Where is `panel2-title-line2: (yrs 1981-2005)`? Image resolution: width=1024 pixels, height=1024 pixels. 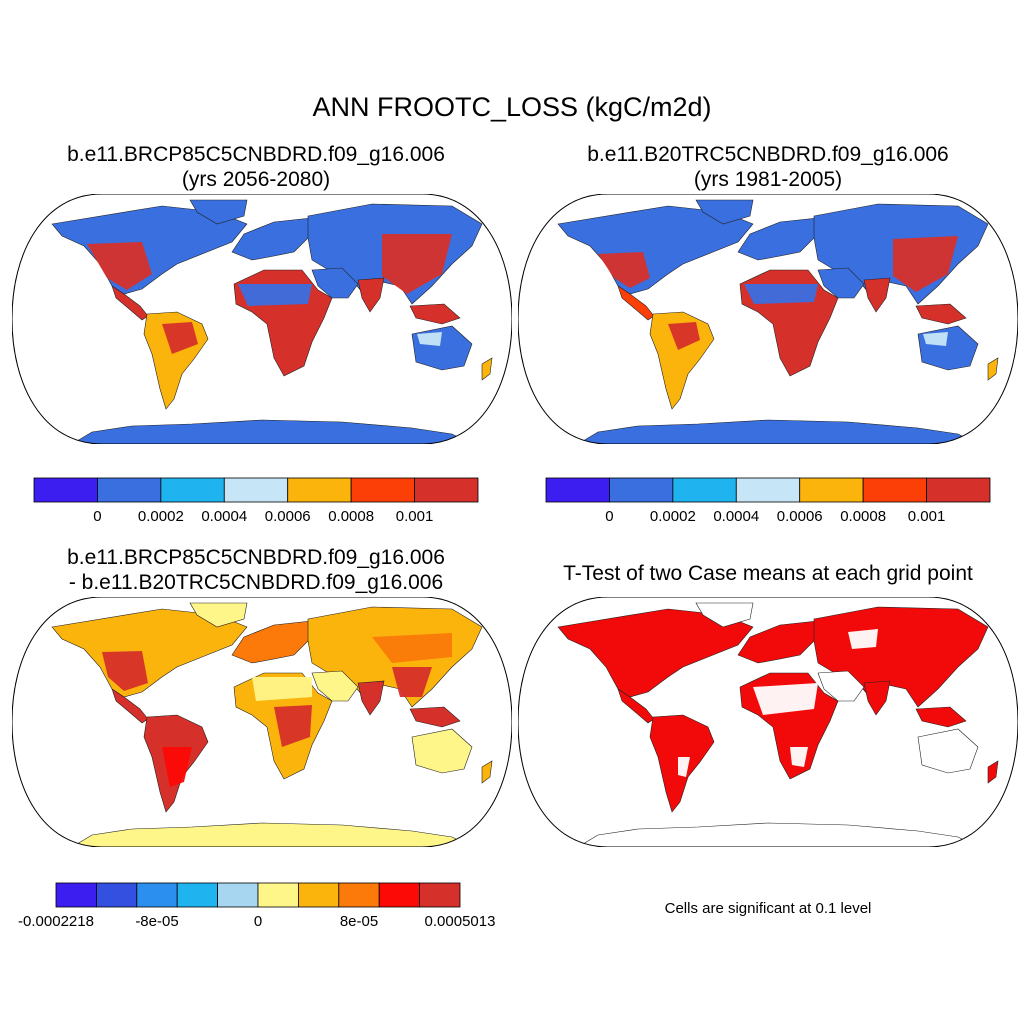
panel2-title-line2: (yrs 1981-2005) is located at coordinates (768, 179).